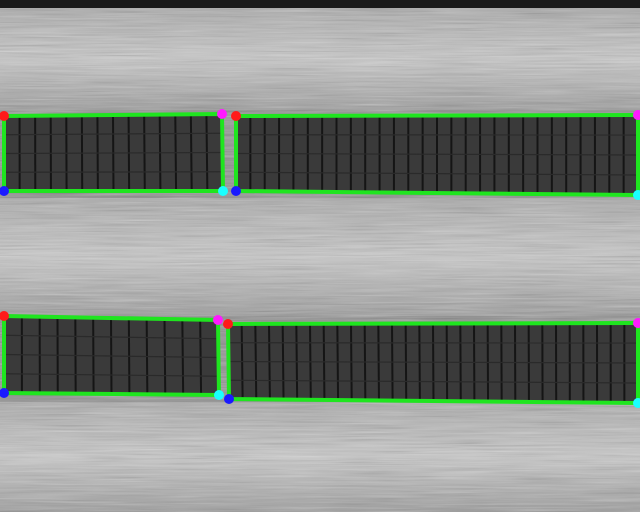  I want to click on top-dark-strip, so click(320, 4).